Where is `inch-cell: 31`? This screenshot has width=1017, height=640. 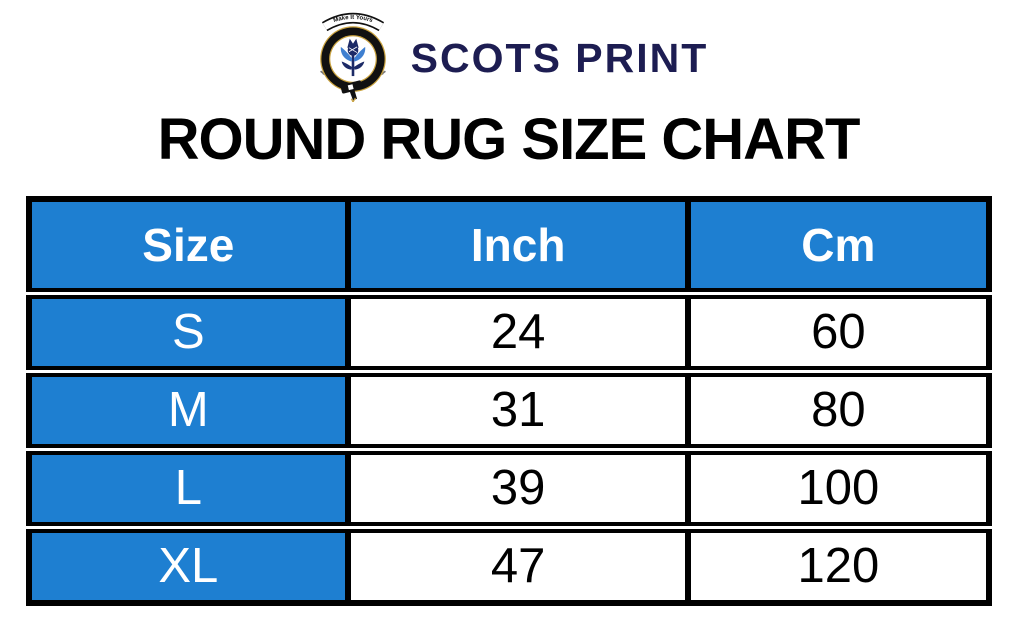 inch-cell: 31 is located at coordinates (518, 410).